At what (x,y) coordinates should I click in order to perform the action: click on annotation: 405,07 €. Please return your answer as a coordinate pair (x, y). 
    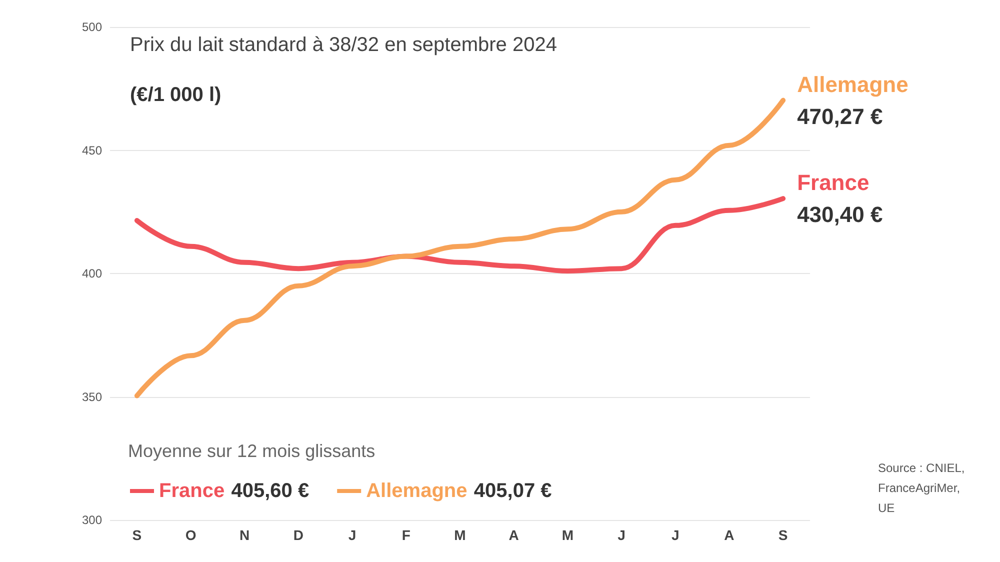
    Looking at the image, I should click on (513, 491).